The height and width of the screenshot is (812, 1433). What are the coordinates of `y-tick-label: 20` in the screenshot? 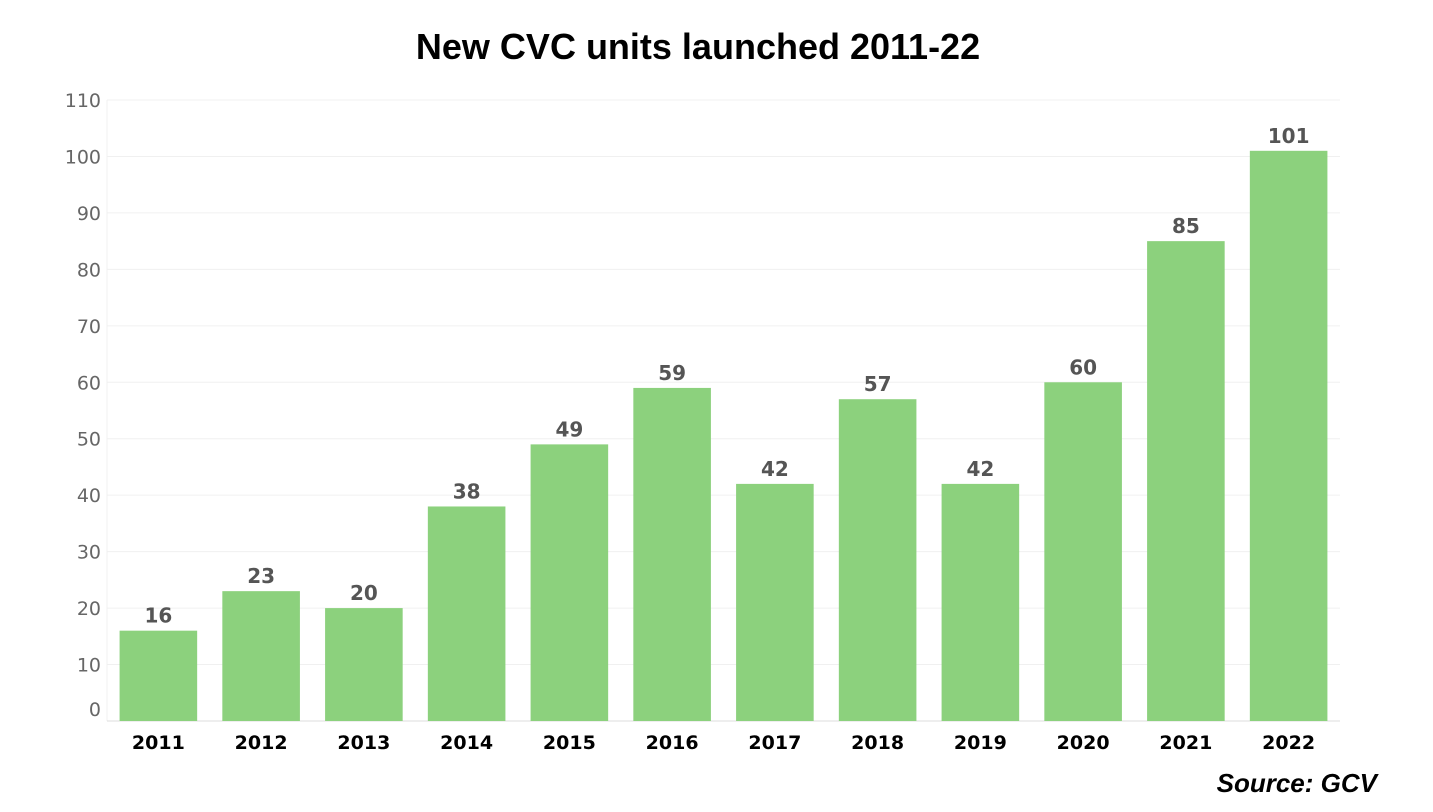 It's located at (89, 609).